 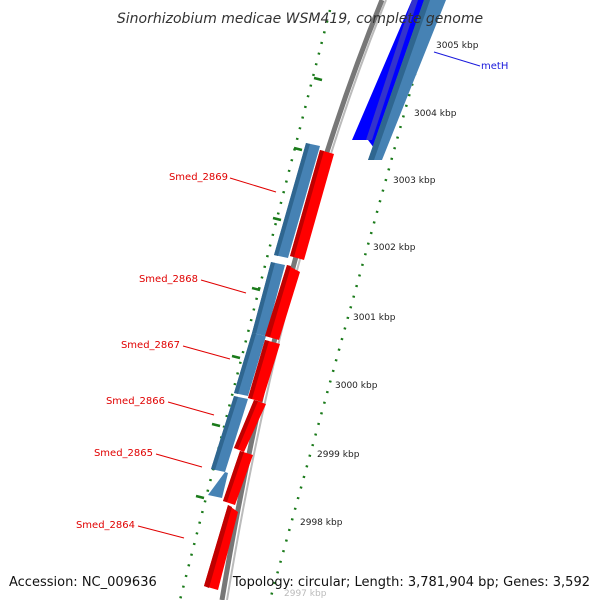 What do you see at coordinates (356, 386) in the screenshot?
I see `tick-label: 3000 kbp` at bounding box center [356, 386].